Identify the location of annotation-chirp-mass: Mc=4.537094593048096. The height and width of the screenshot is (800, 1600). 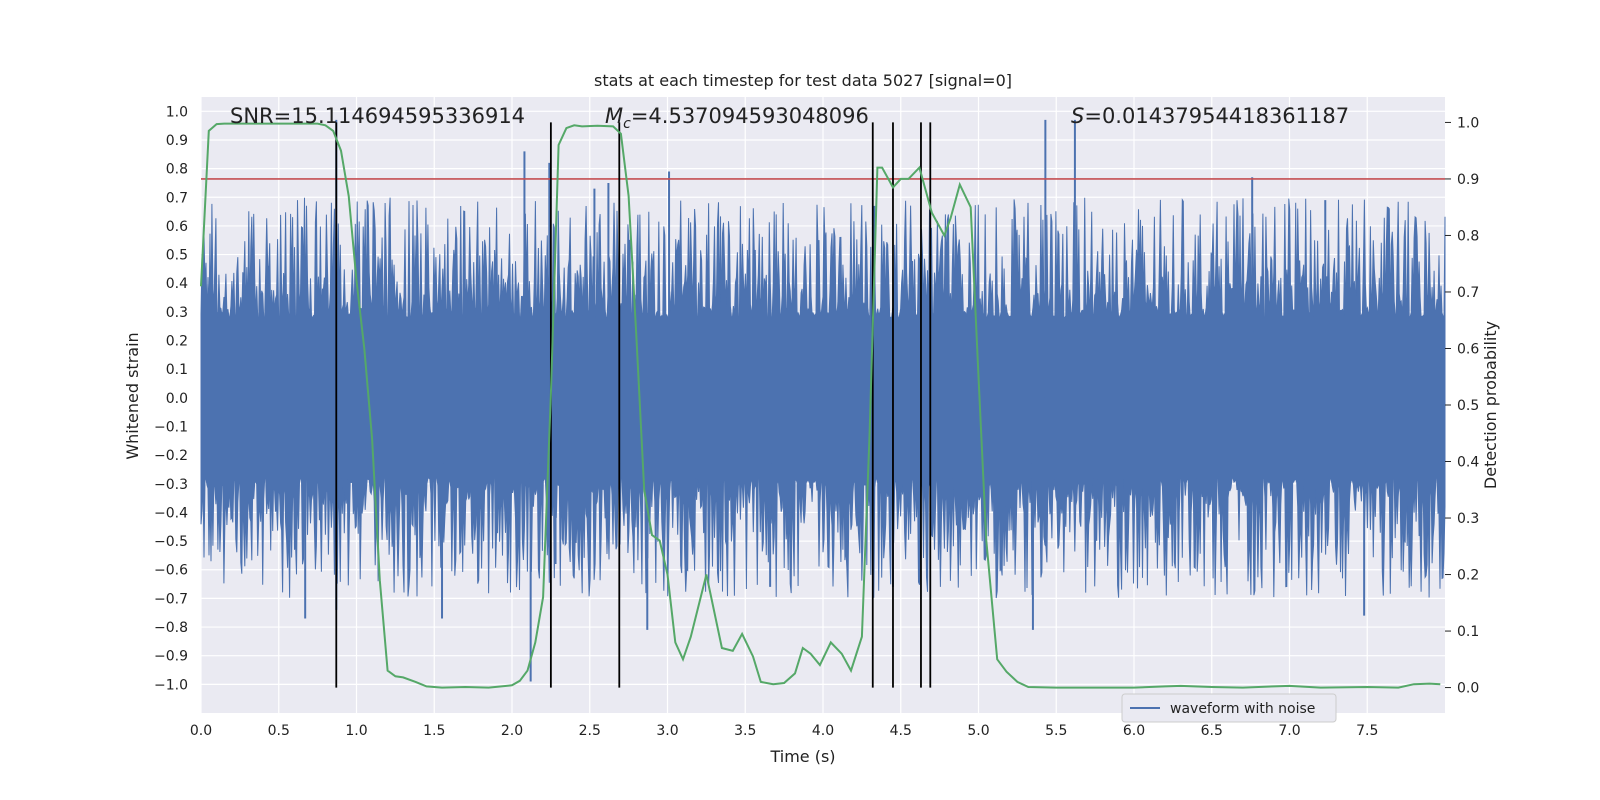
(737, 118).